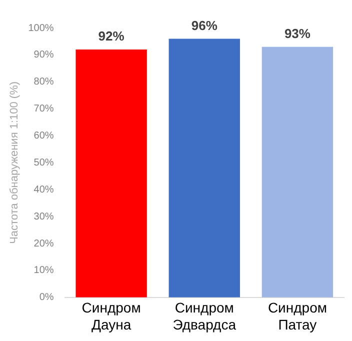 This screenshot has width=352, height=341. What do you see at coordinates (44, 55) in the screenshot?
I see `y-tick-label: 90%` at bounding box center [44, 55].